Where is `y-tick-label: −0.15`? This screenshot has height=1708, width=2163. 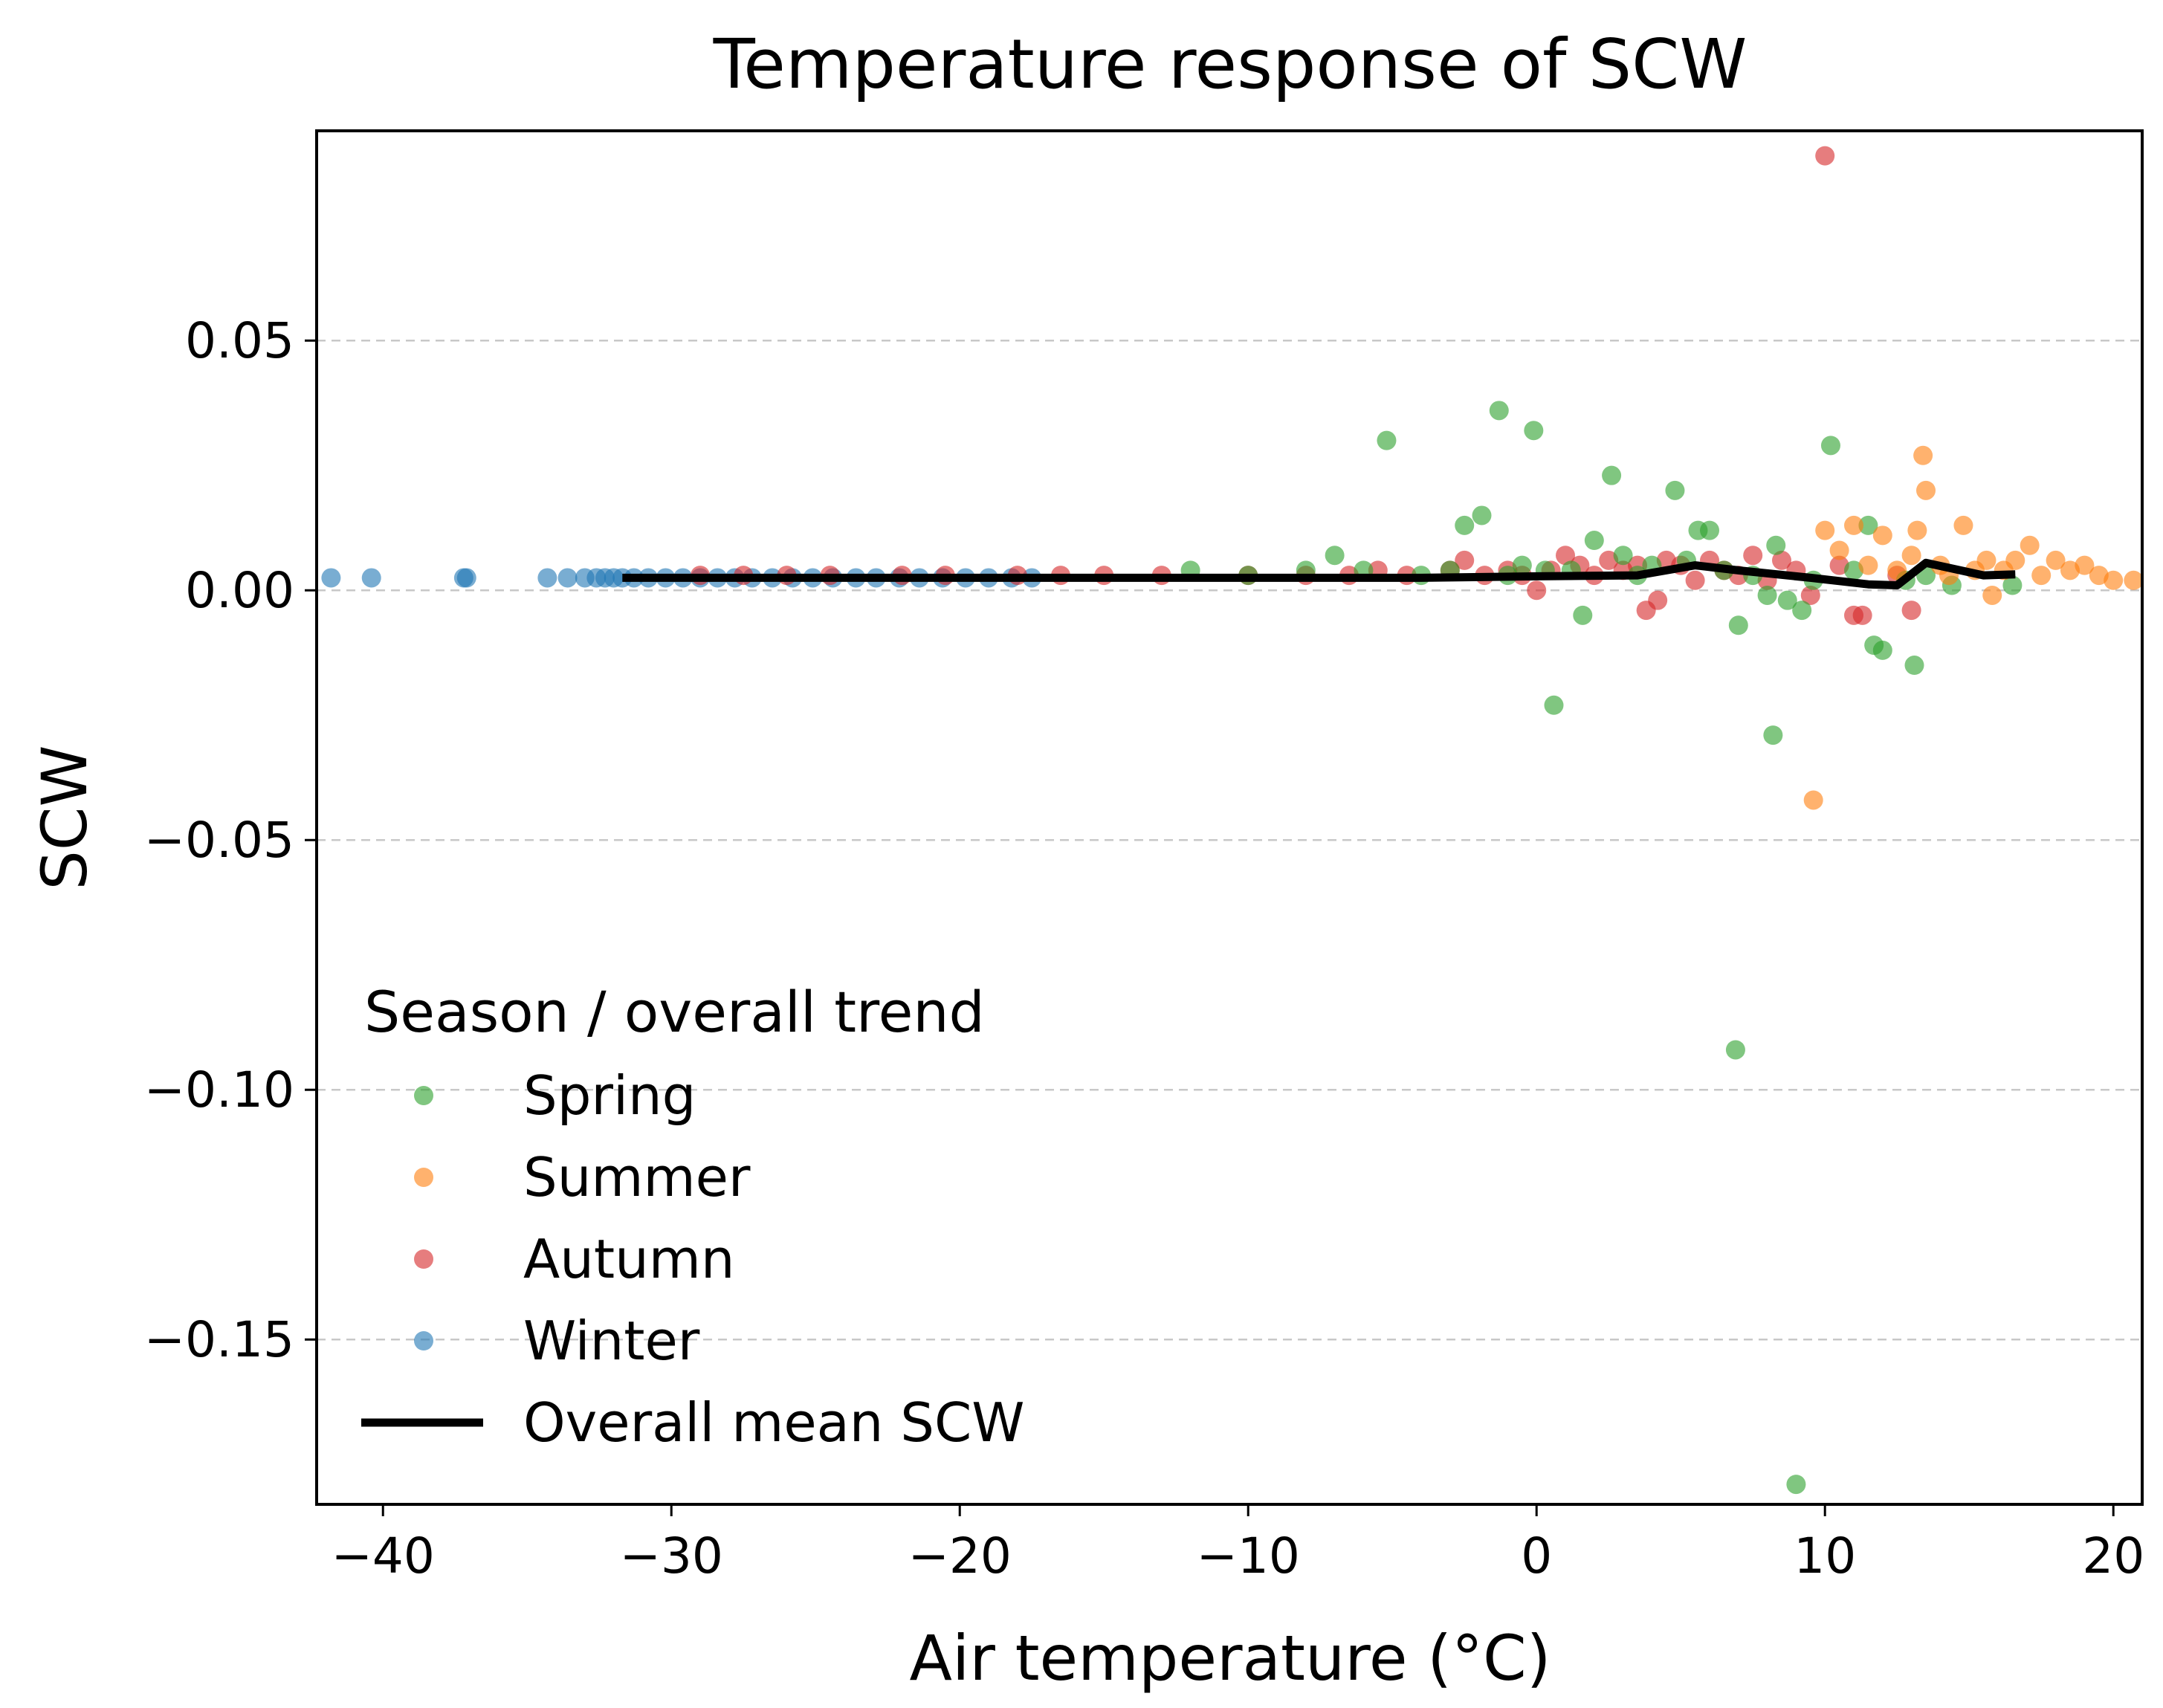
y-tick-label: −0.15 is located at coordinates (219, 1339).